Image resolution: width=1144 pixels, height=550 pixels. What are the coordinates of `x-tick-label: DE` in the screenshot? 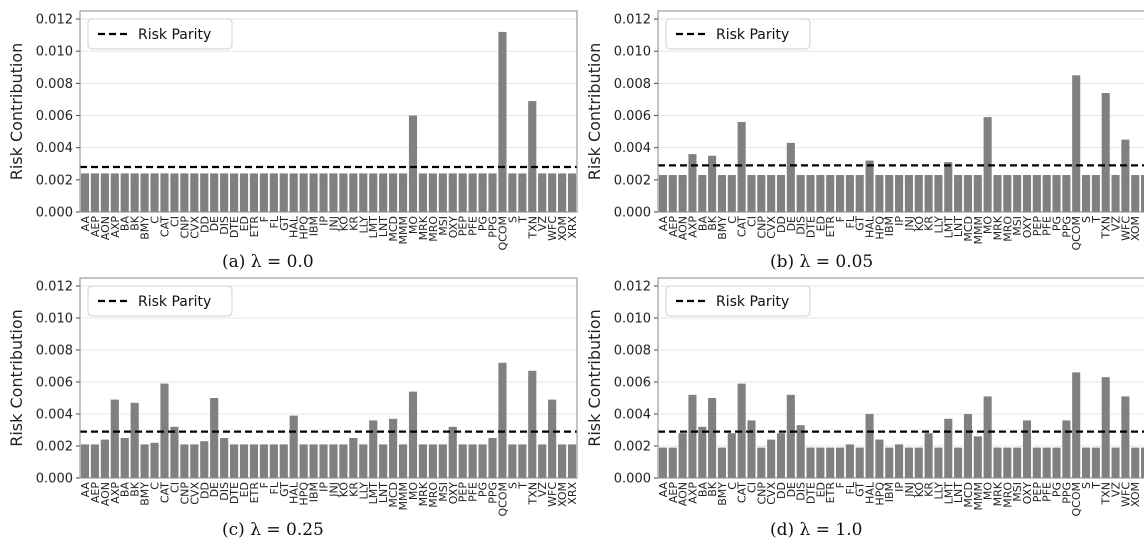 It's located at (791, 223).